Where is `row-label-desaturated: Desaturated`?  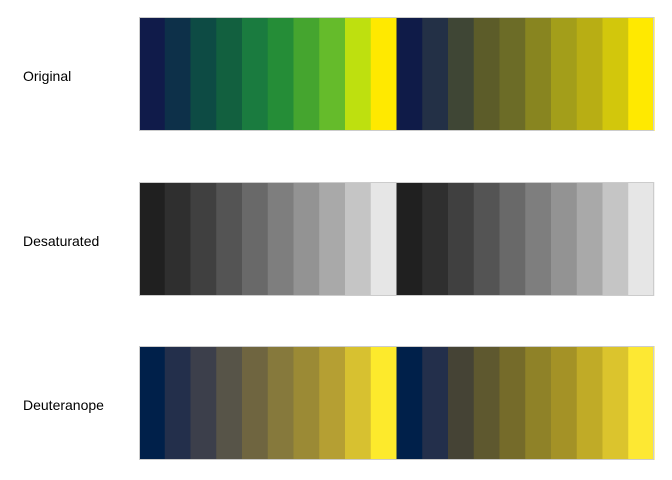
row-label-desaturated: Desaturated is located at coordinates (61, 241).